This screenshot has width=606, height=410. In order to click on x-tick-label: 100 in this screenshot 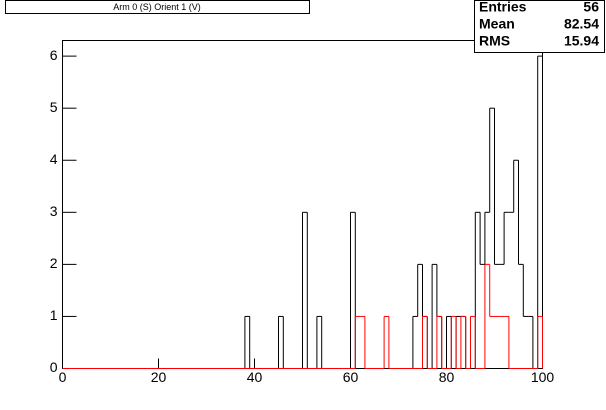, I will do `click(543, 377)`.